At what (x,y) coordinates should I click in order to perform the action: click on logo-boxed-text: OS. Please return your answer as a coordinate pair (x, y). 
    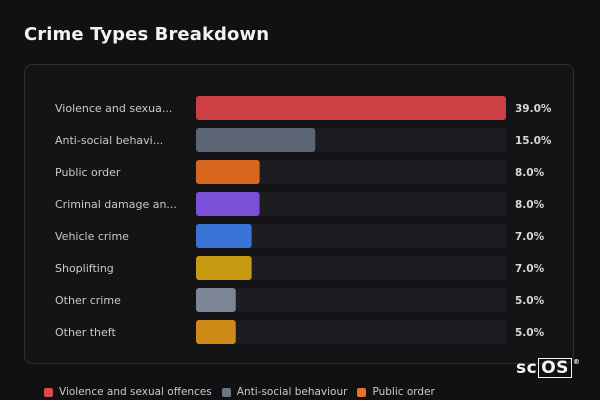
    Looking at the image, I should click on (555, 368).